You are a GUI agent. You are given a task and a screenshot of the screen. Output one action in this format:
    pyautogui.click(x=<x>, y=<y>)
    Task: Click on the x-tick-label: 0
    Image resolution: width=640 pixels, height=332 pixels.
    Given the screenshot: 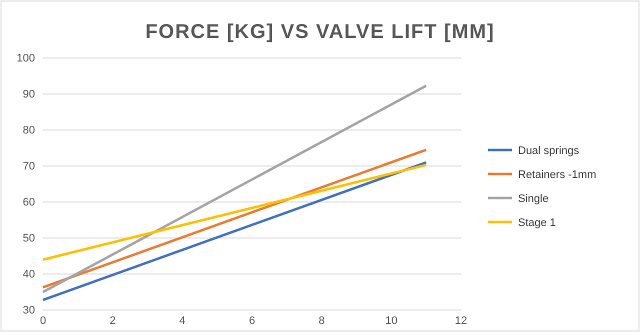 What is the action you would take?
    pyautogui.click(x=43, y=320)
    